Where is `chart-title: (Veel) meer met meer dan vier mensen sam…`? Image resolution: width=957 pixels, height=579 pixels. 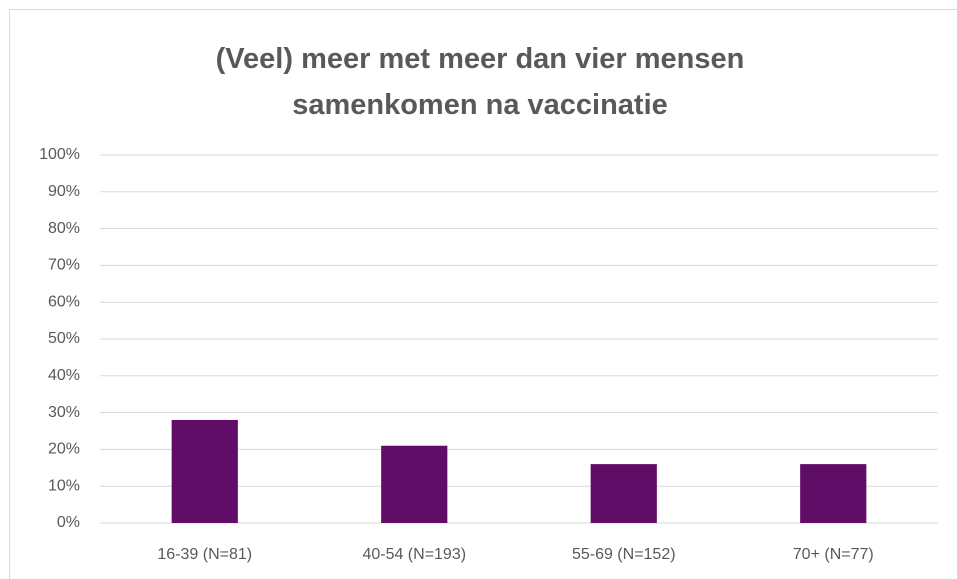 chart-title: (Veel) meer met meer dan vier mensen sam… is located at coordinates (480, 82).